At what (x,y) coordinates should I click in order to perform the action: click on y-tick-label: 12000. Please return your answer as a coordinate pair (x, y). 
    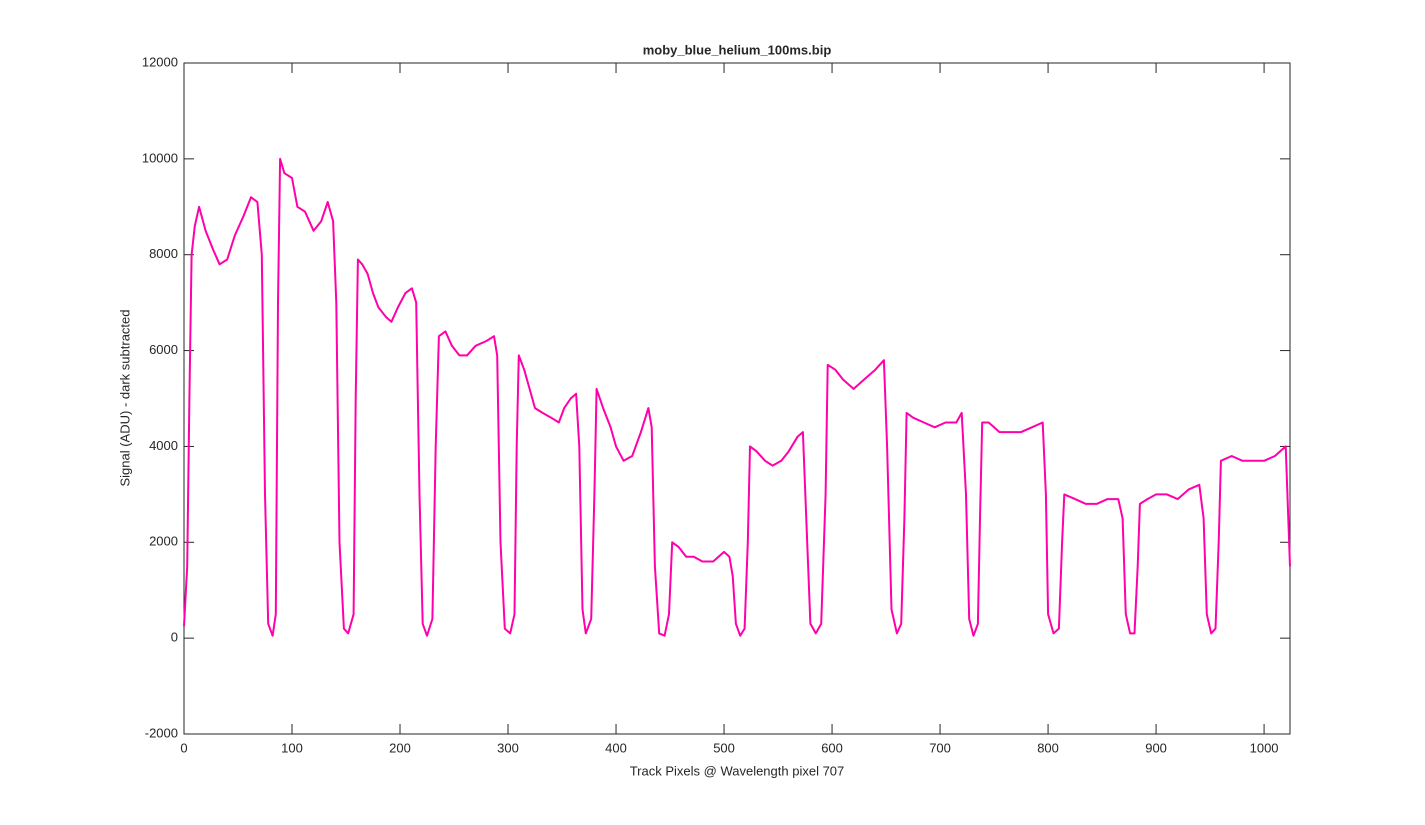
    Looking at the image, I should click on (160, 61).